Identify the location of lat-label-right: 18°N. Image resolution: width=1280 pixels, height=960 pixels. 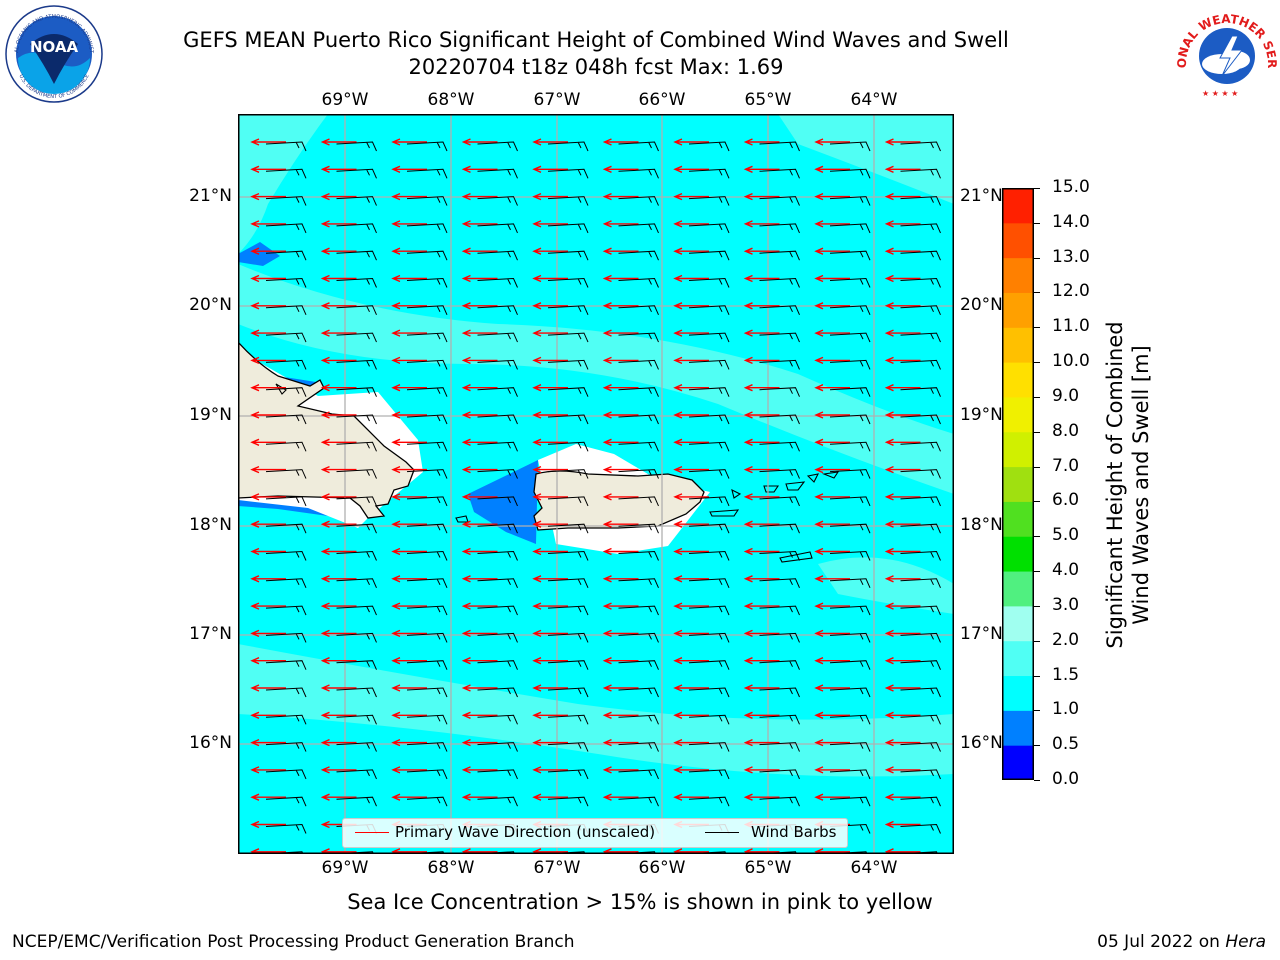
(981, 525).